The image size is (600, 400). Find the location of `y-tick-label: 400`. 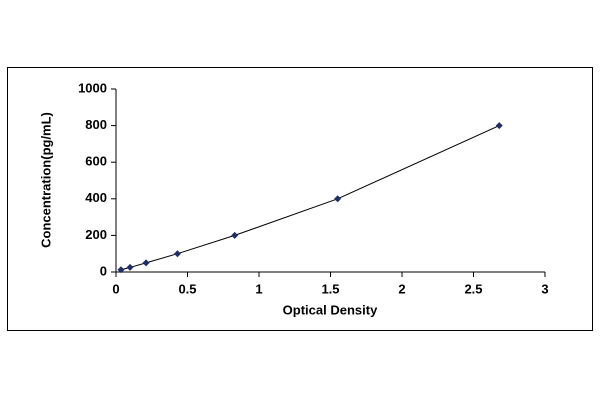

y-tick-label: 400 is located at coordinates (96, 197).